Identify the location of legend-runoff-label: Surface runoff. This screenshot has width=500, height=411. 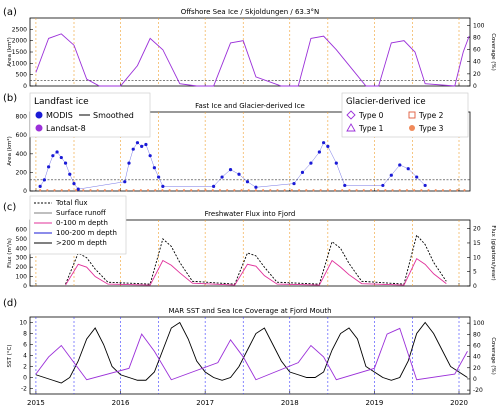
(81, 213).